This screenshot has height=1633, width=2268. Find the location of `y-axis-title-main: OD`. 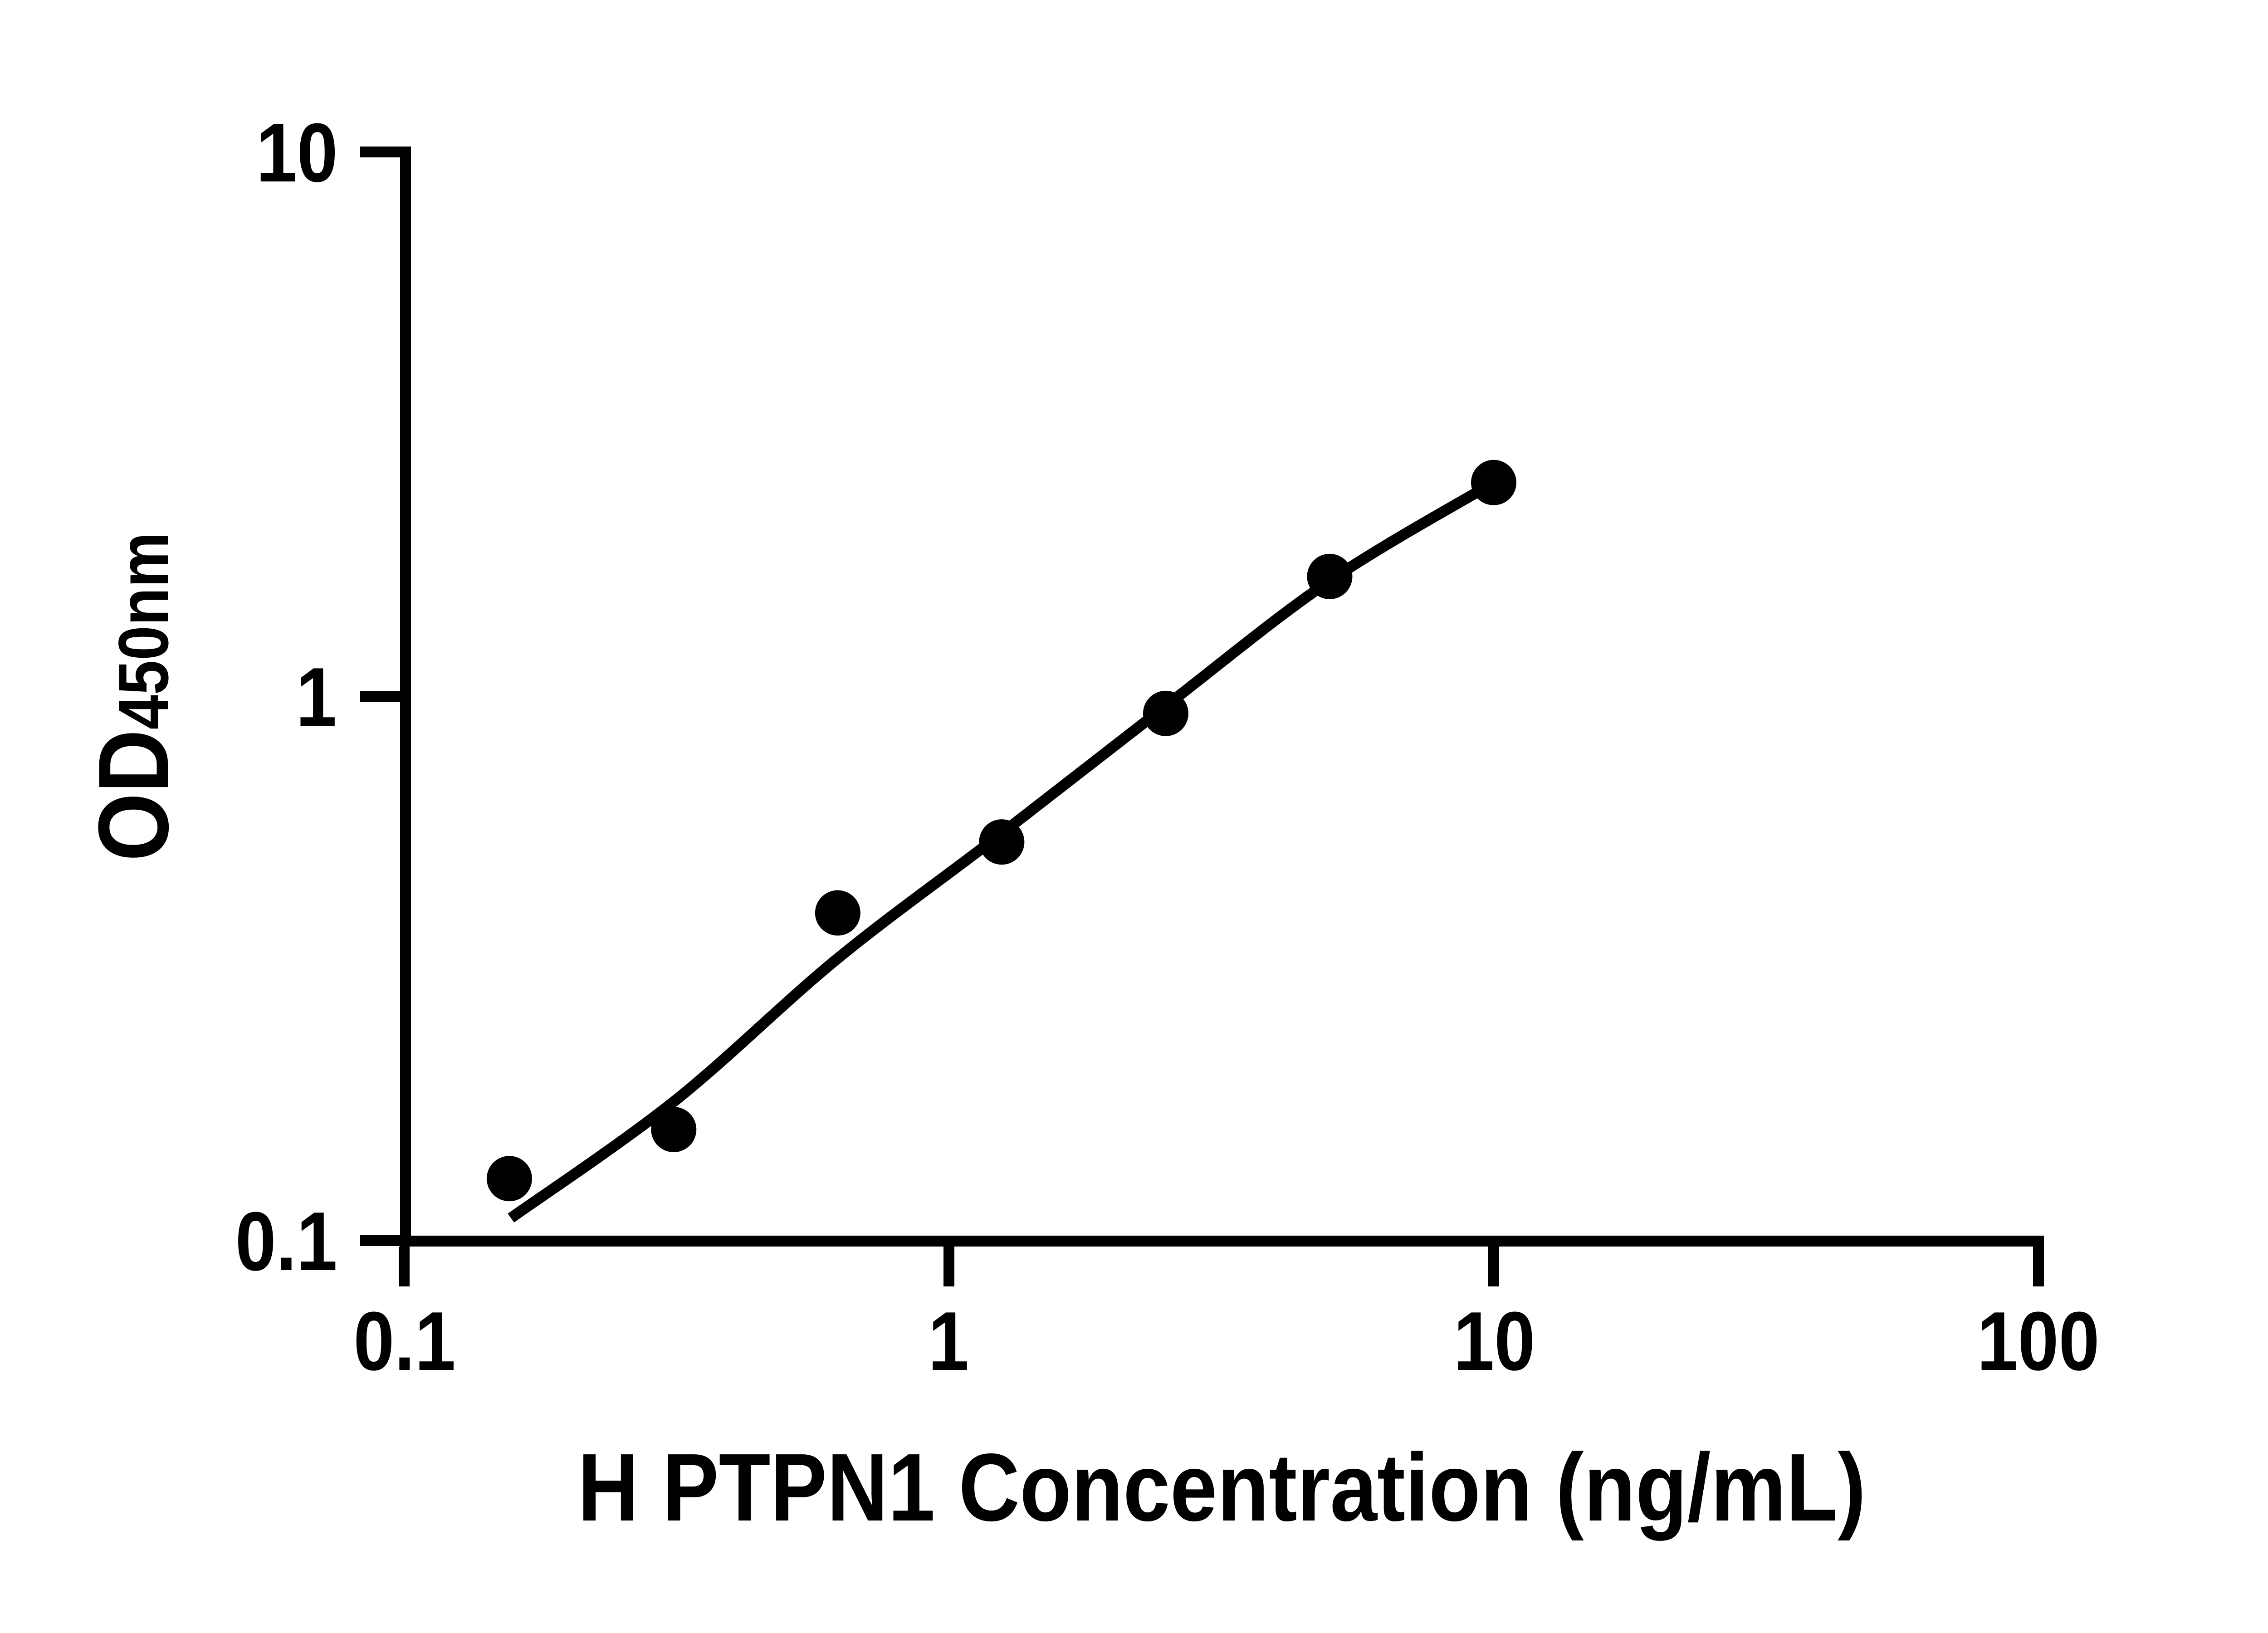

y-axis-title-main: OD is located at coordinates (133, 795).